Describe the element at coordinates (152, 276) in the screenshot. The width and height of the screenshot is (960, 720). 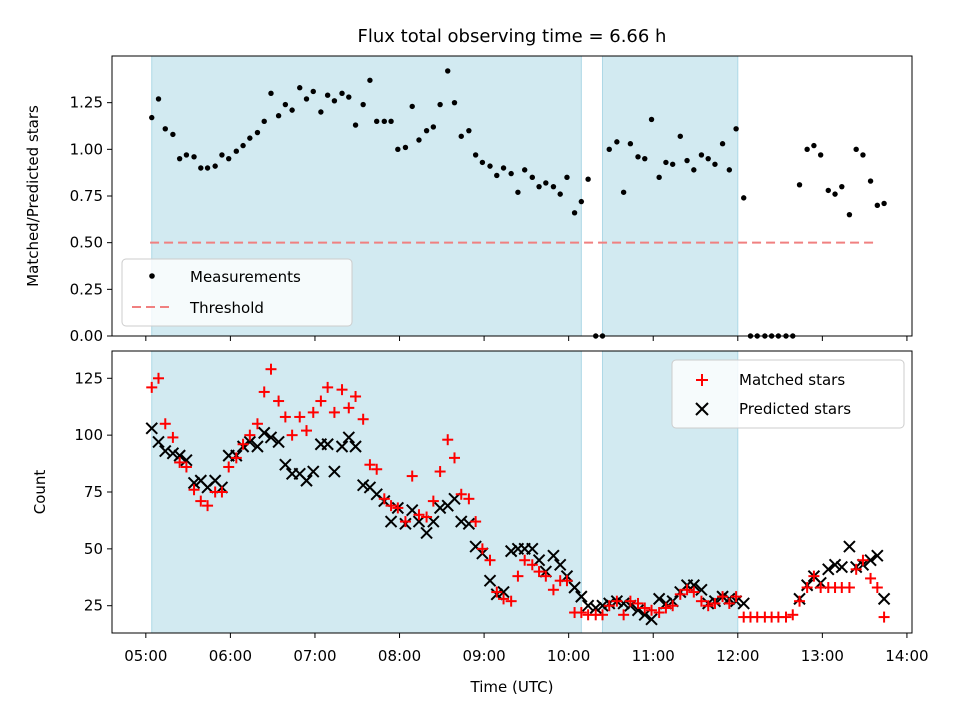
I see `legend-measurement-marker` at that location.